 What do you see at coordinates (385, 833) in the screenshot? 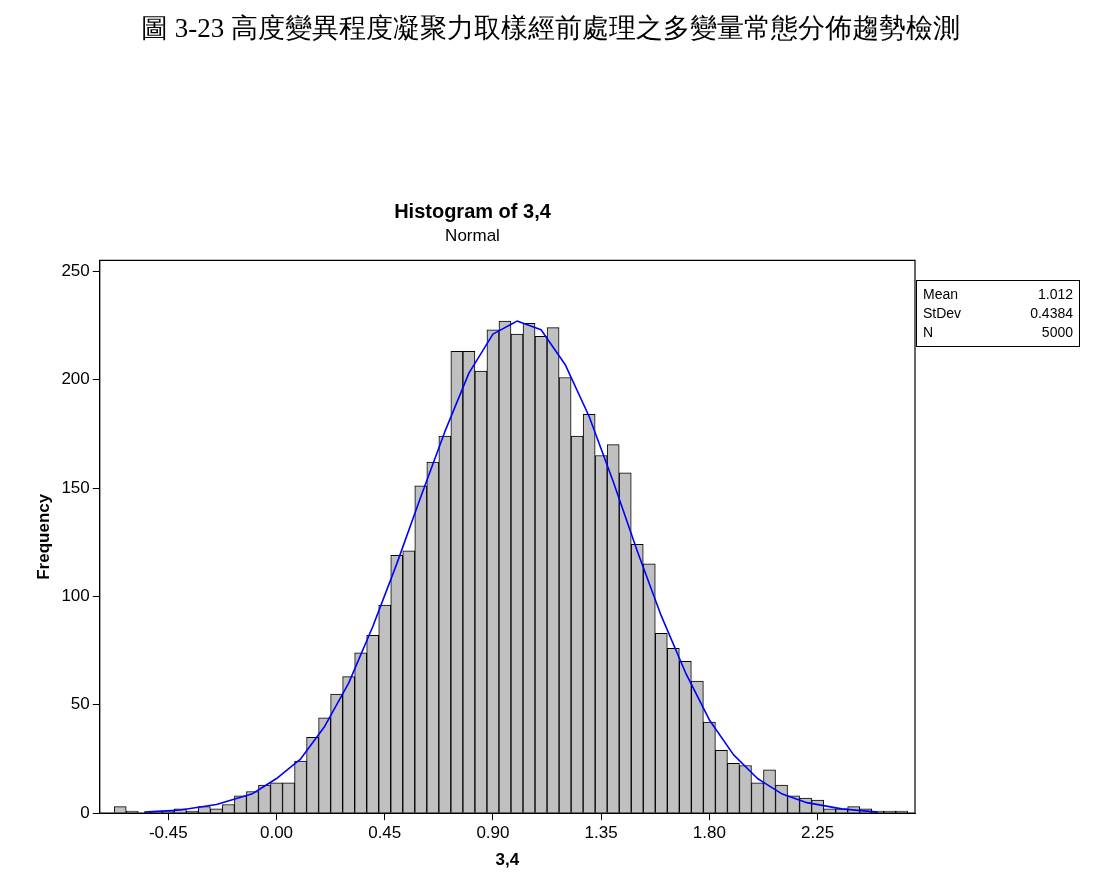
I see `x-tick-label: 0.45` at bounding box center [385, 833].